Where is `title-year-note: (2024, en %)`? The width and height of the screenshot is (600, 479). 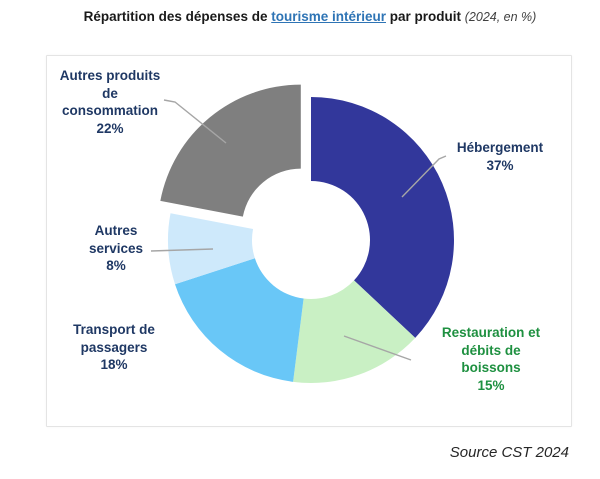
title-year-note: (2024, en %) is located at coordinates (500, 17).